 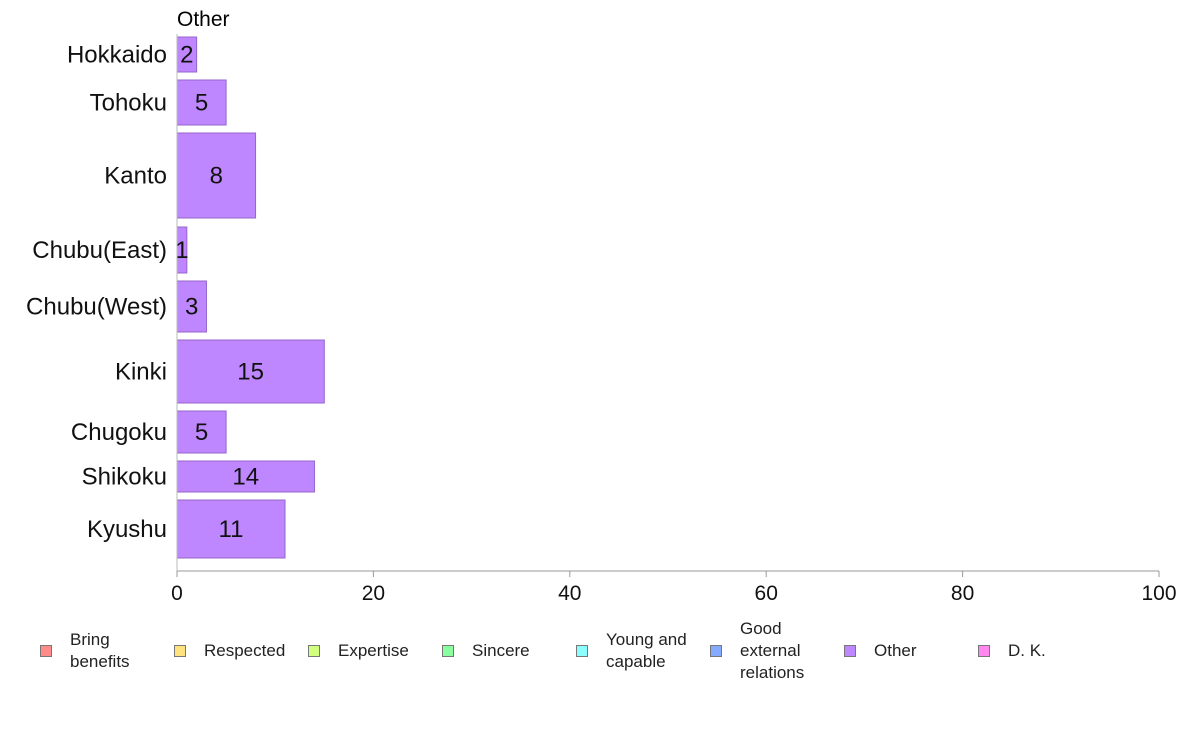 I want to click on data-label: 11, so click(x=231, y=529).